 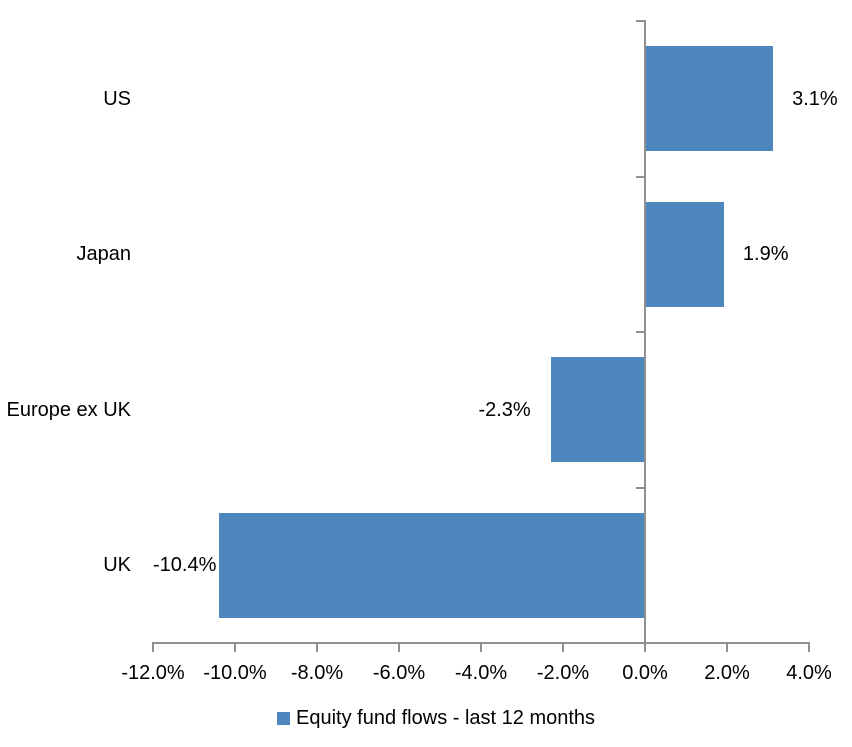 I want to click on category-label: US, so click(x=117, y=98).